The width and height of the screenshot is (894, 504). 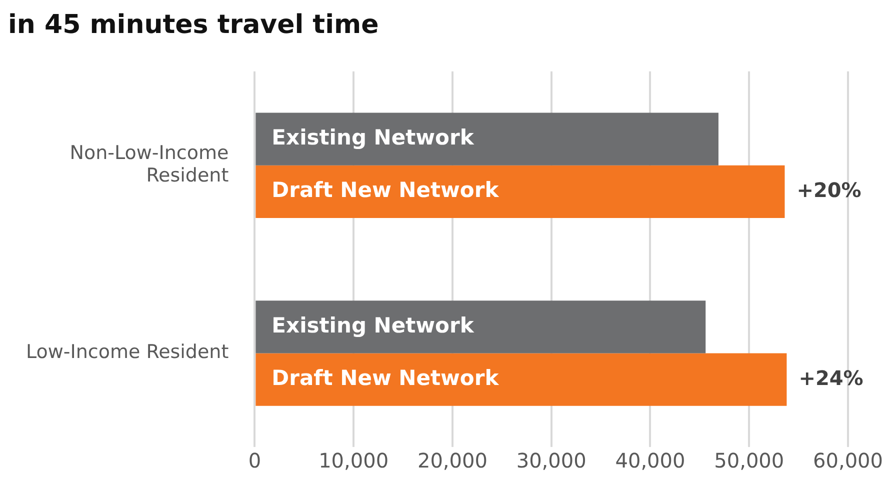 I want to click on x-tick-label: 50,000, so click(x=749, y=460).